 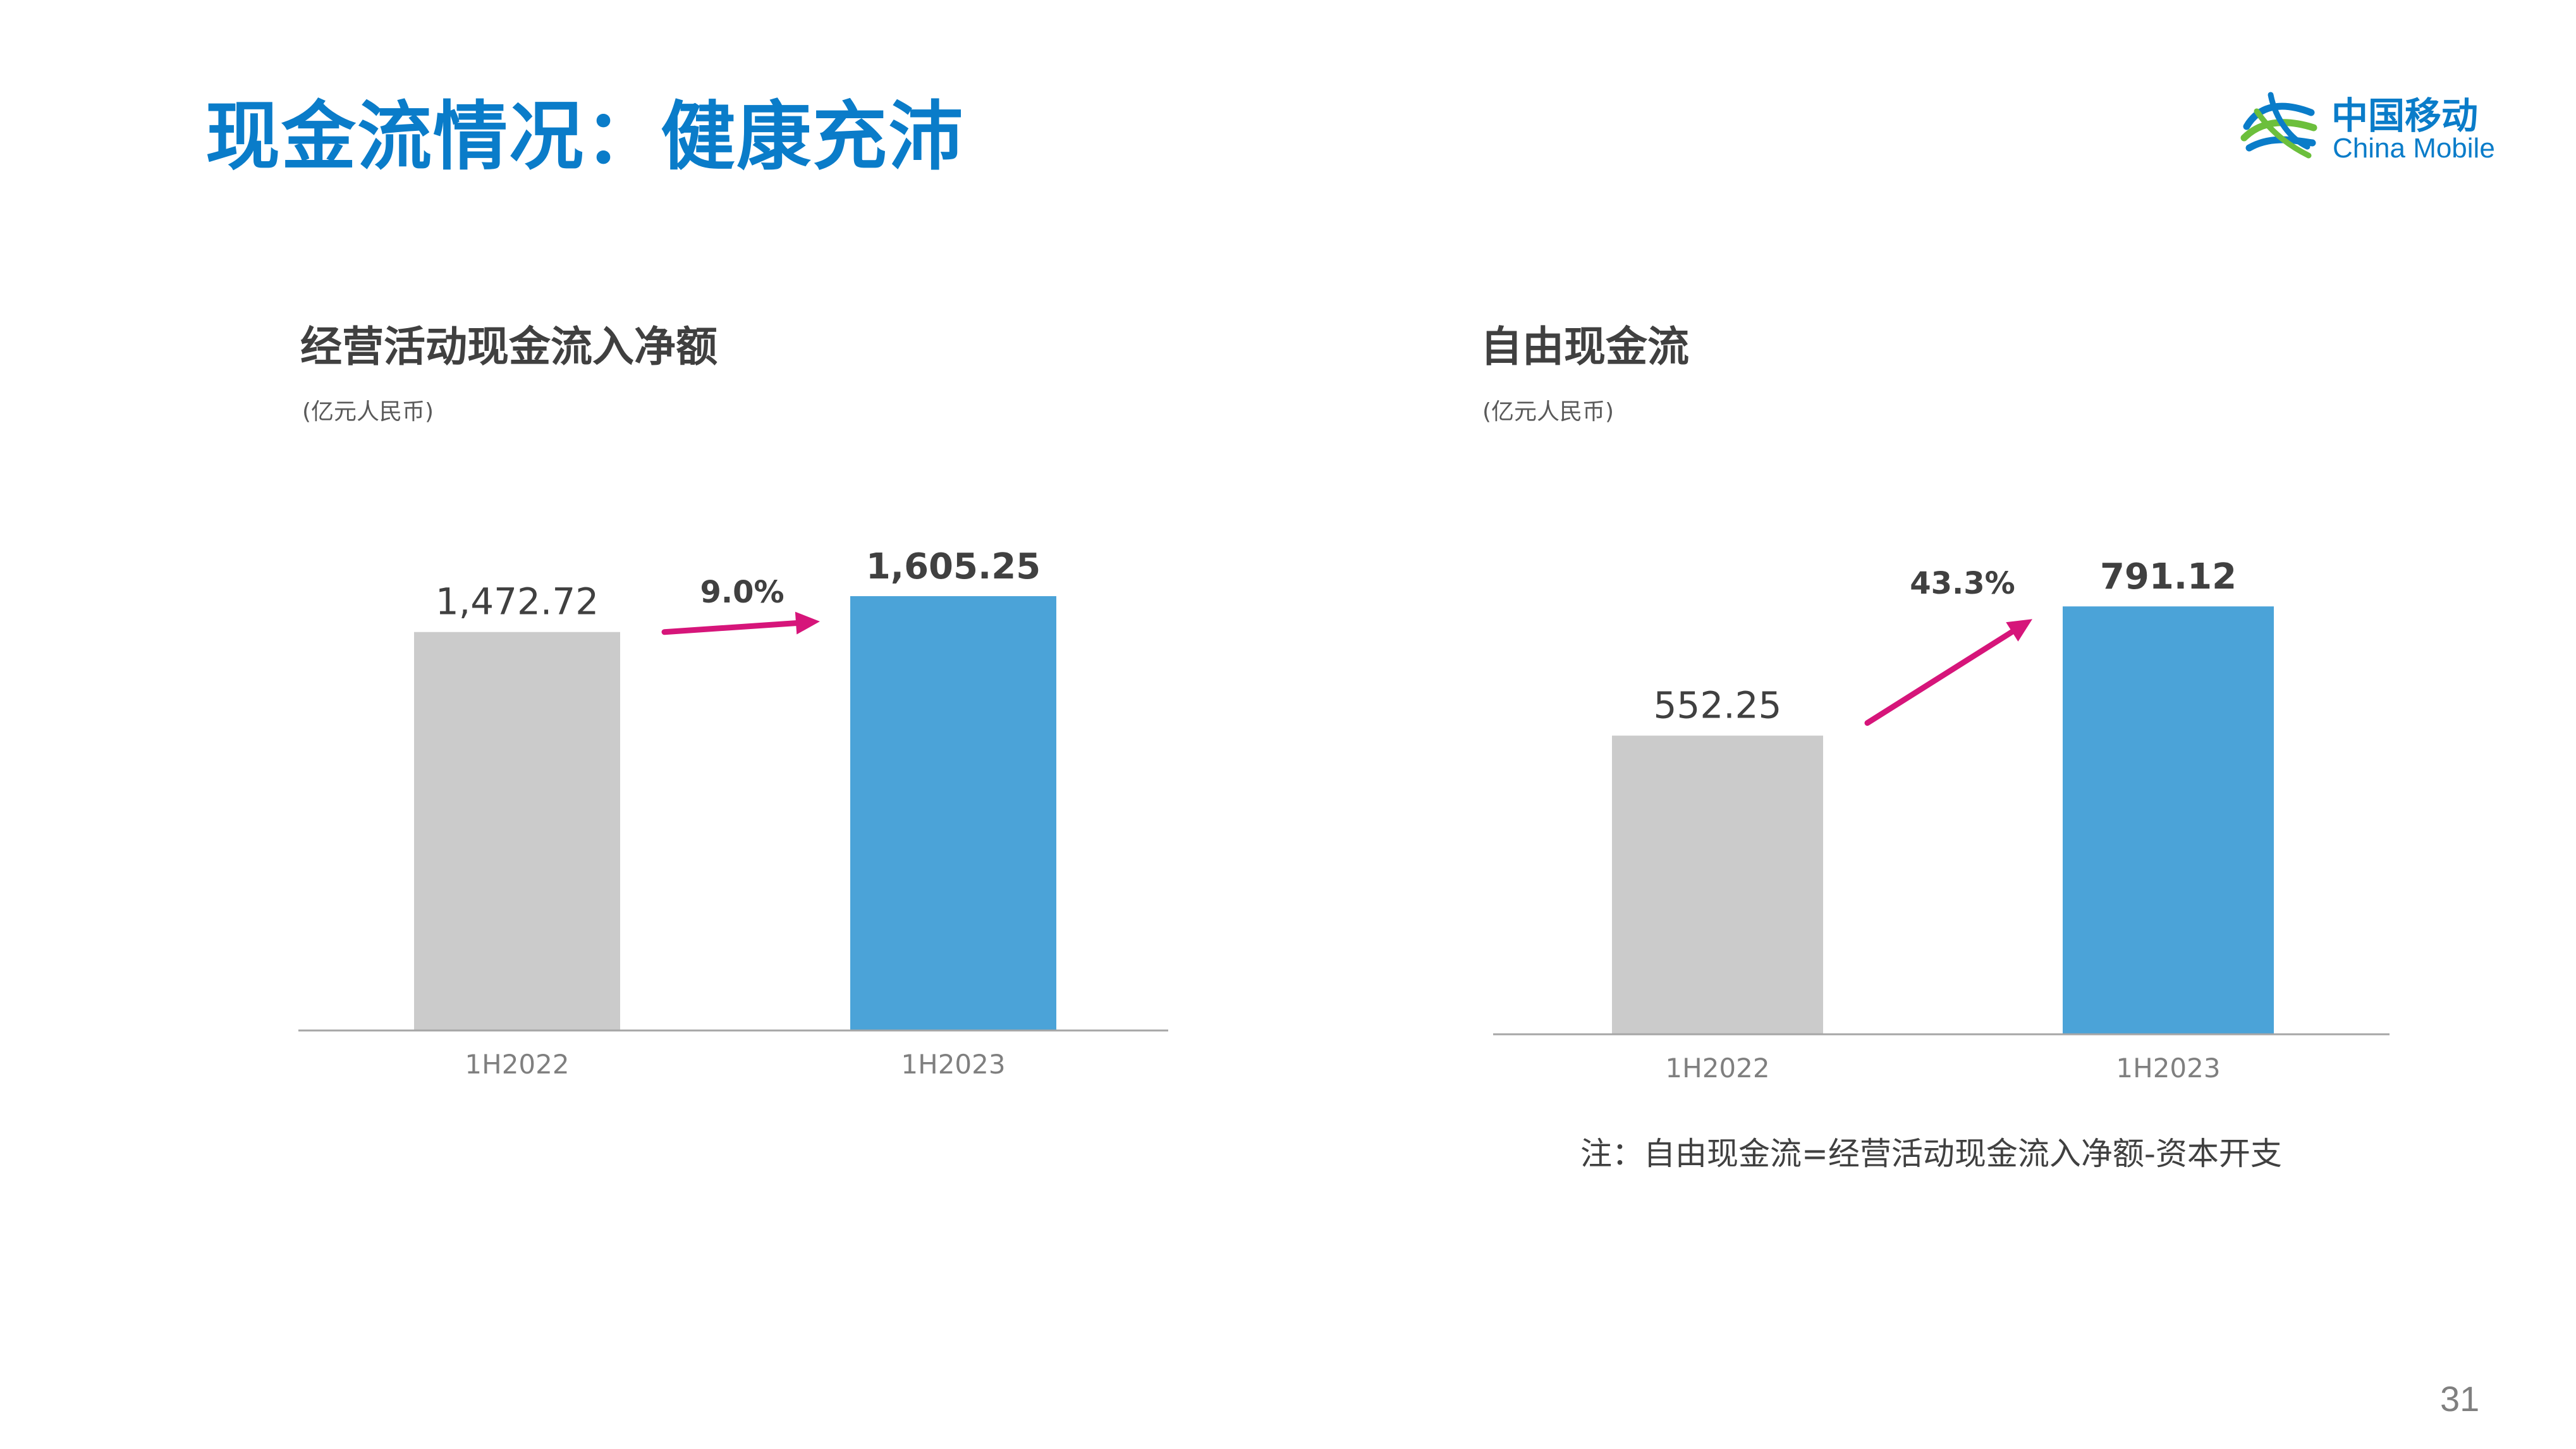 What do you see at coordinates (517, 601) in the screenshot?
I see `bar-value-label-1H2022: 1,472.72` at bounding box center [517, 601].